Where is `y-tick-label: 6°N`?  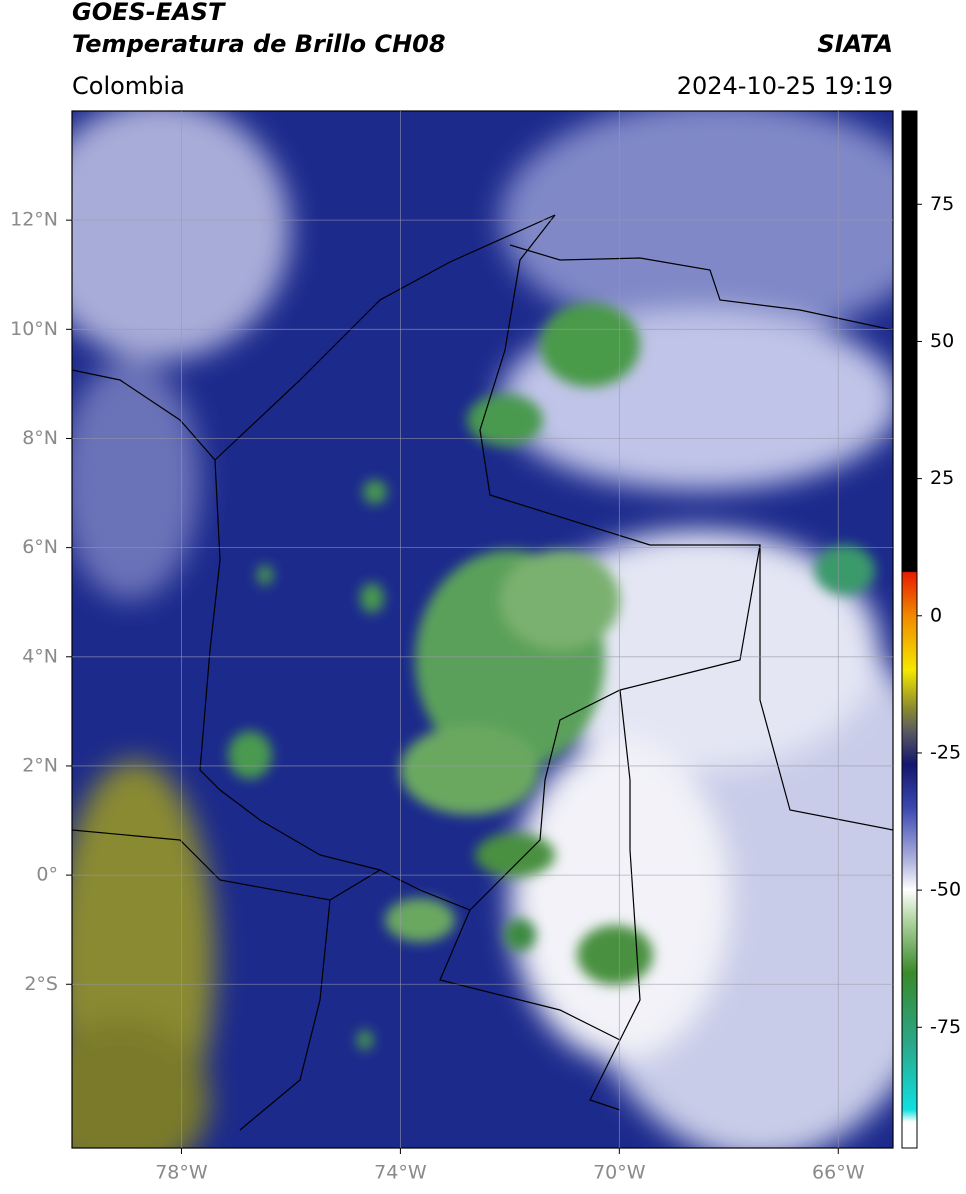
y-tick-label: 6°N is located at coordinates (40, 547).